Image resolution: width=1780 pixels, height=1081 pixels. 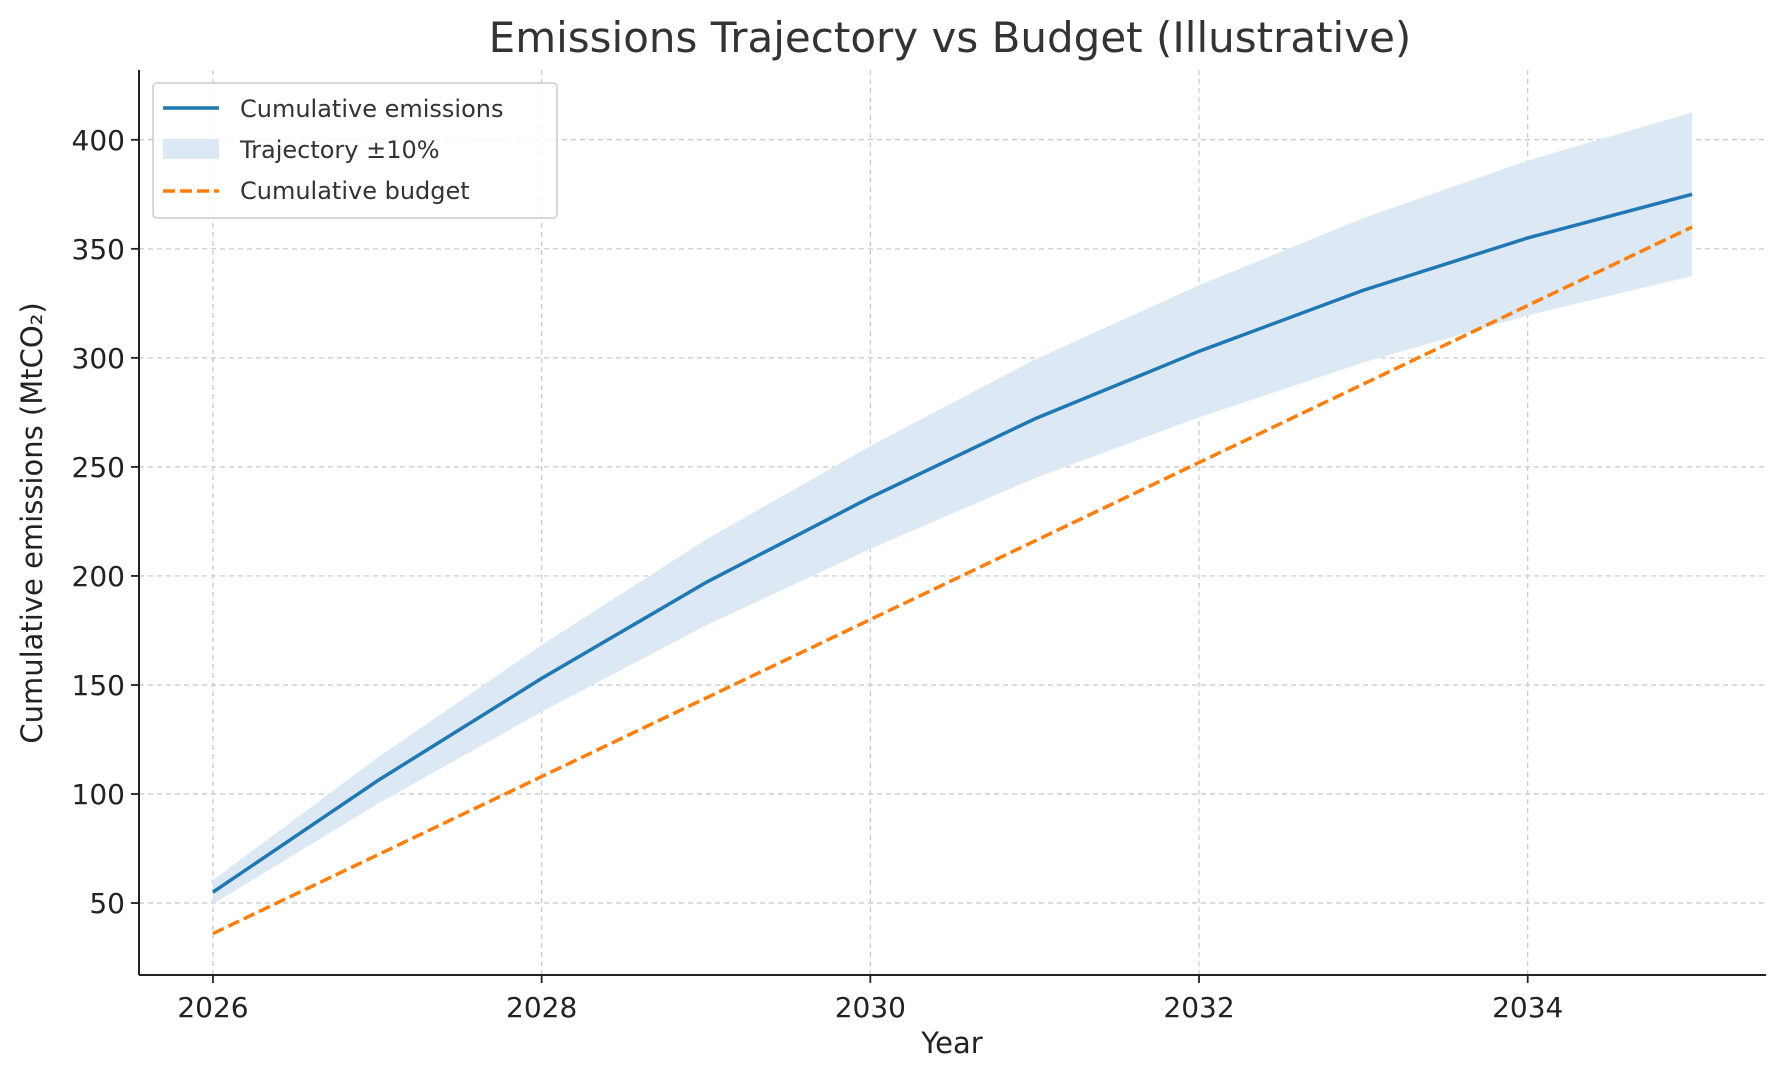 What do you see at coordinates (355, 191) in the screenshot?
I see `legend-label-cumulative-budget: Cumulative budget` at bounding box center [355, 191].